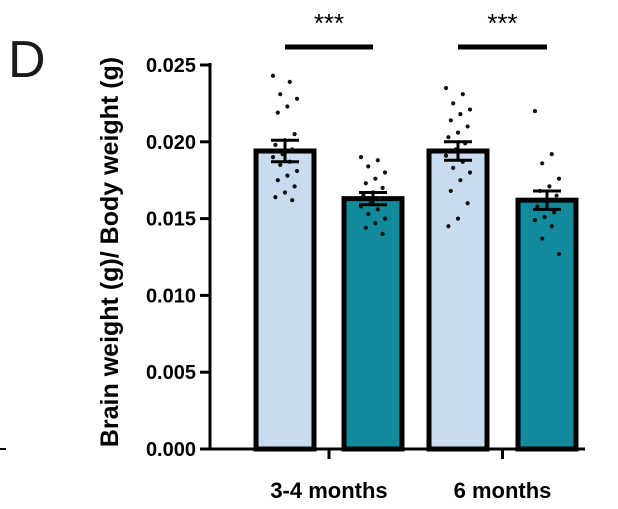 This screenshot has width=618, height=509. I want to click on y-tick-label: 0.020, so click(171, 143).